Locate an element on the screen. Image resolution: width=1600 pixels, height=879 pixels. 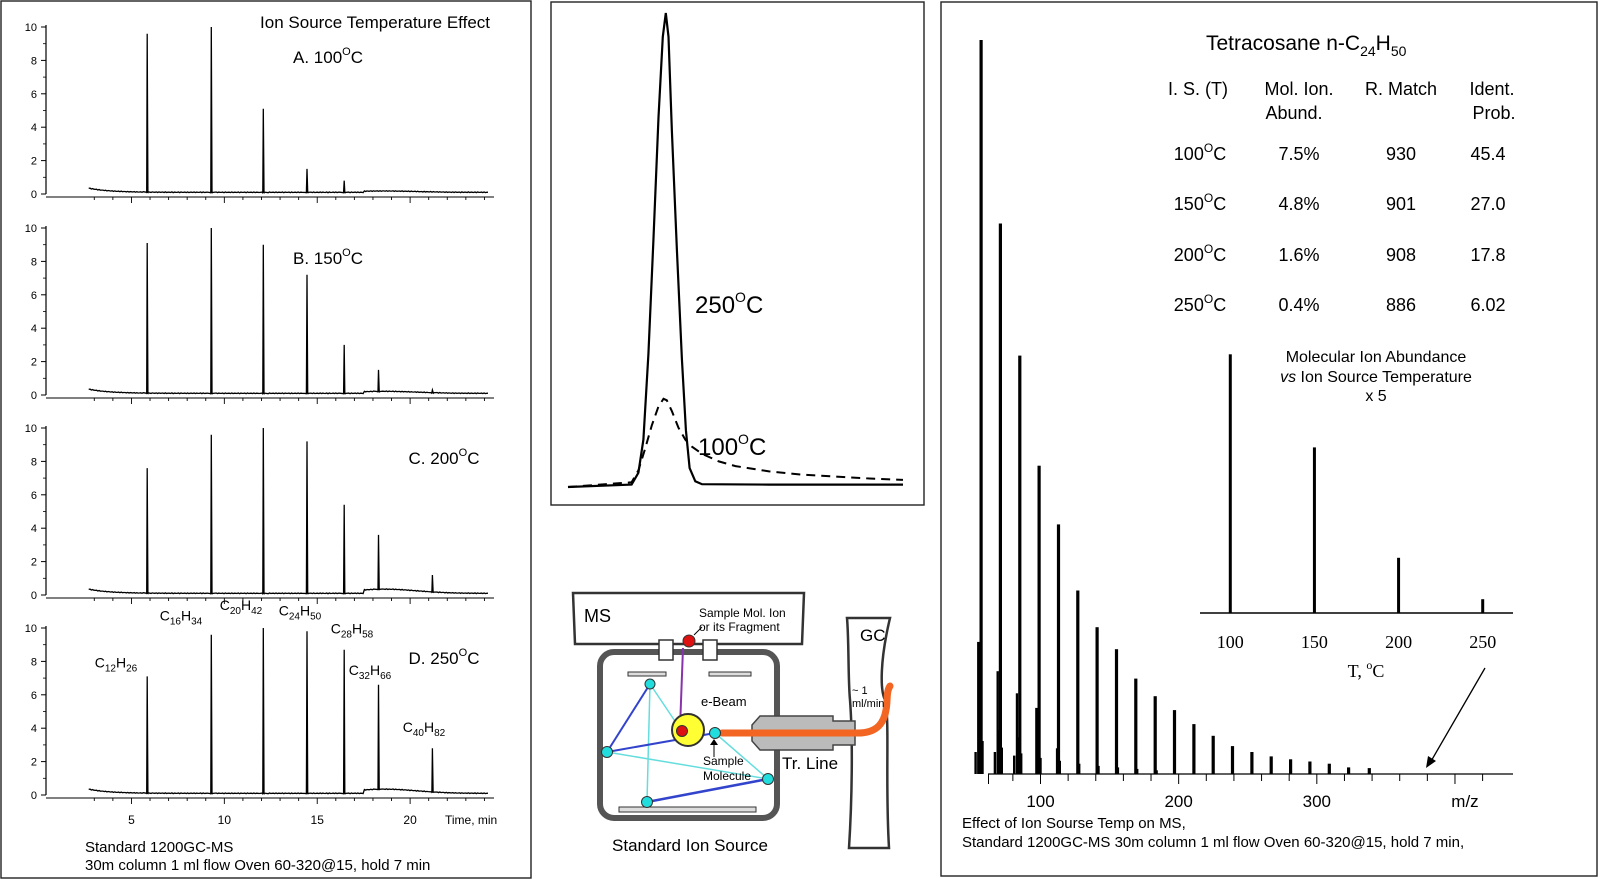
y-tick-label: 0 is located at coordinates (34, 396).